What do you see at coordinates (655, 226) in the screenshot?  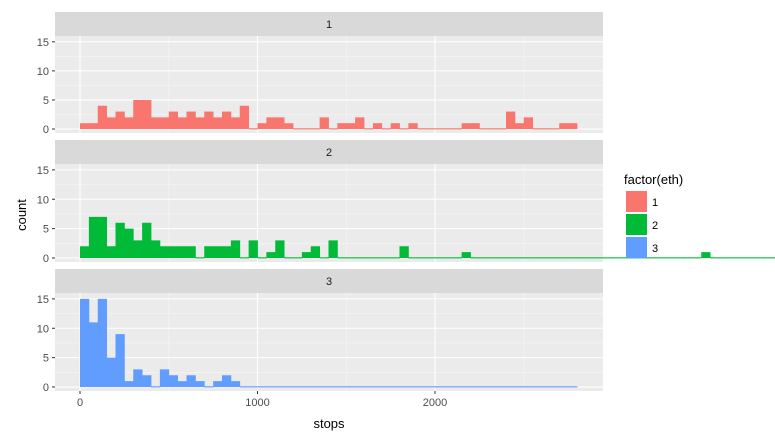 I see `legend-label-2: 2` at bounding box center [655, 226].